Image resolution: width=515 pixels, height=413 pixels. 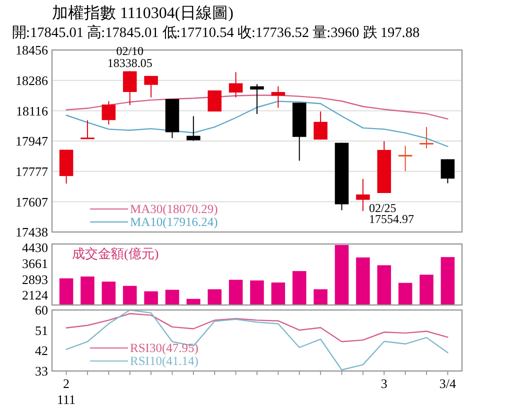 What do you see at coordinates (216, 33) in the screenshot?
I see `chart-subtitle: 開:17845.01 高:17845.01 低:17710.54 收:17736.52 量:3960 跌 197.88` at bounding box center [216, 33].